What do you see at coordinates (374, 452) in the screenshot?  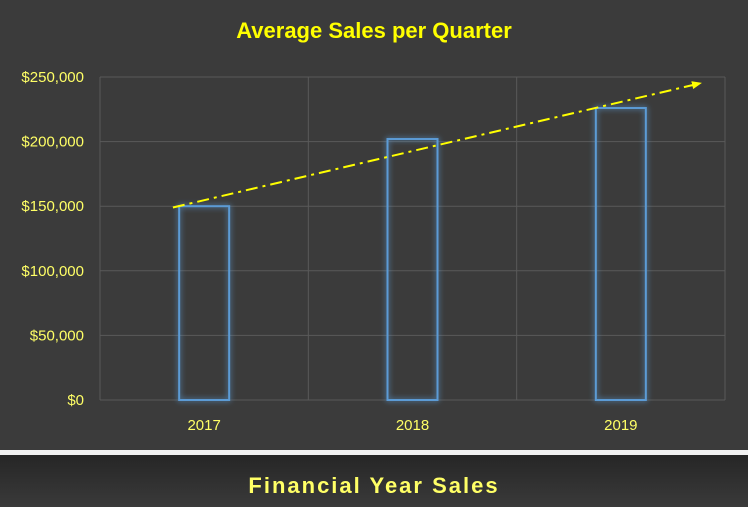 I see `footer-divider` at bounding box center [374, 452].